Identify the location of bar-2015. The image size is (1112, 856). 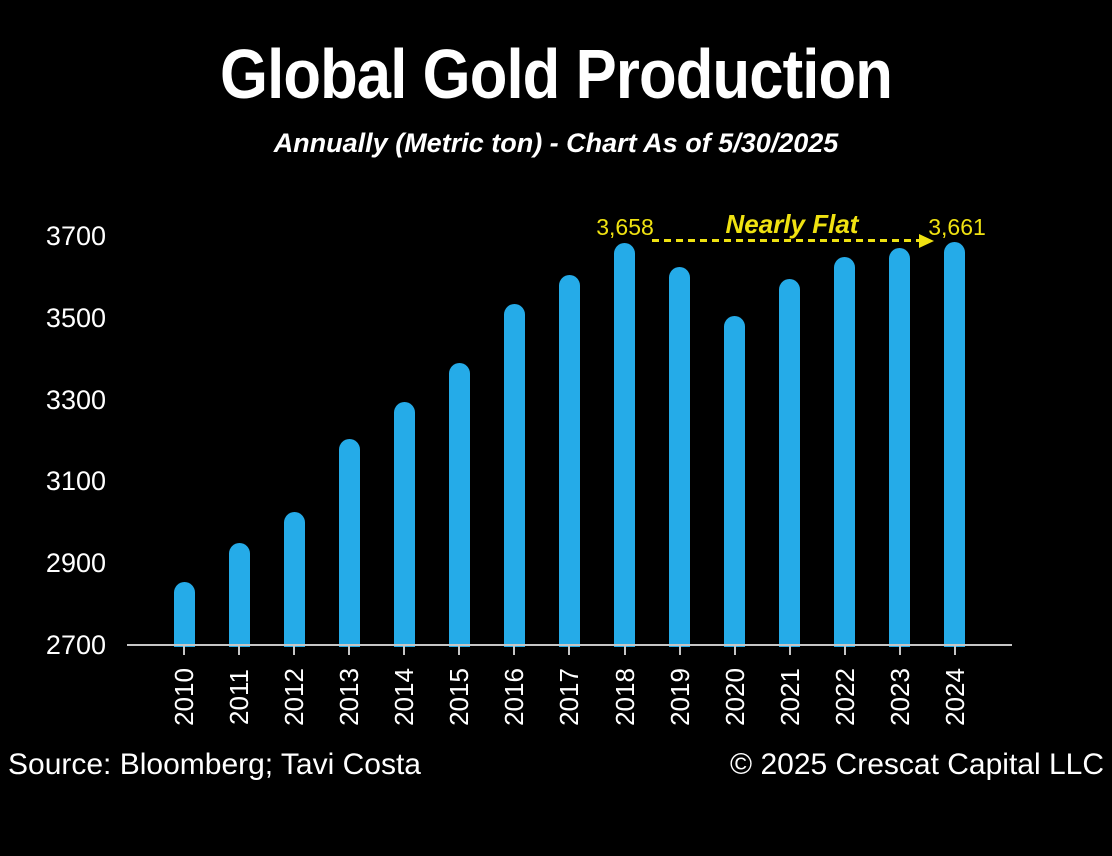
(459, 505).